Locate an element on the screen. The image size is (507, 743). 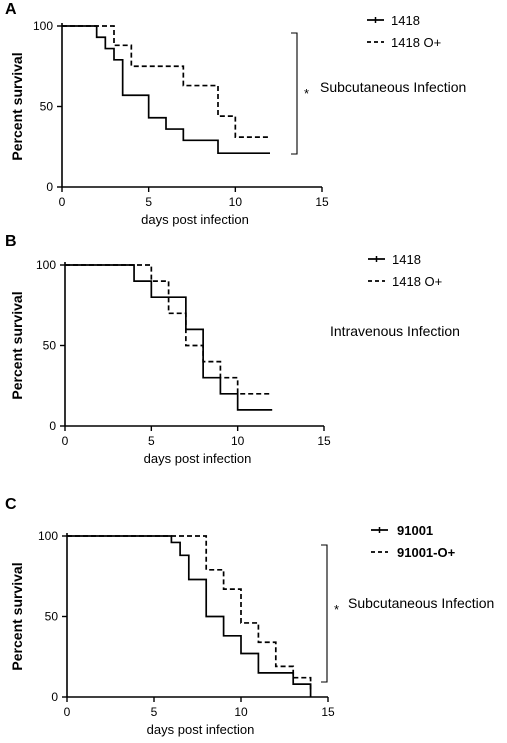
panel-label: C is located at coordinates (11, 504).